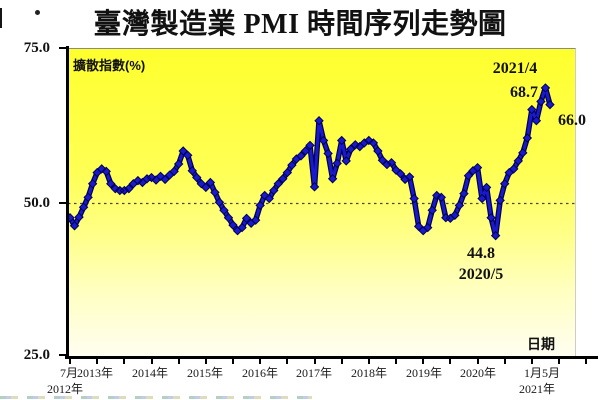  Describe the element at coordinates (300, 24) in the screenshot. I see `chart-title: 臺灣製造業 PMI 時間序列走勢圖` at that location.